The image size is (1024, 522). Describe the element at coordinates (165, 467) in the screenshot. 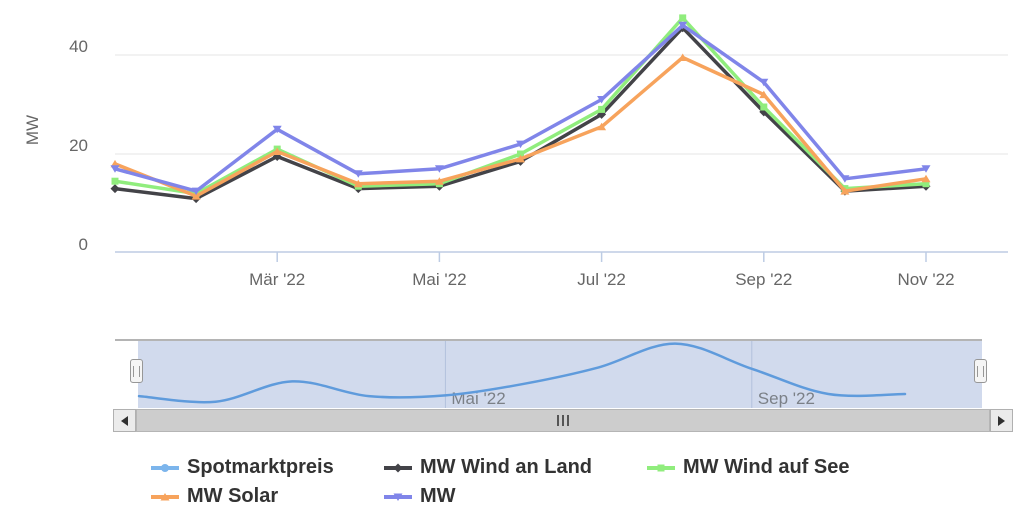

I see `legend-marker-spotmarktpreis` at that location.